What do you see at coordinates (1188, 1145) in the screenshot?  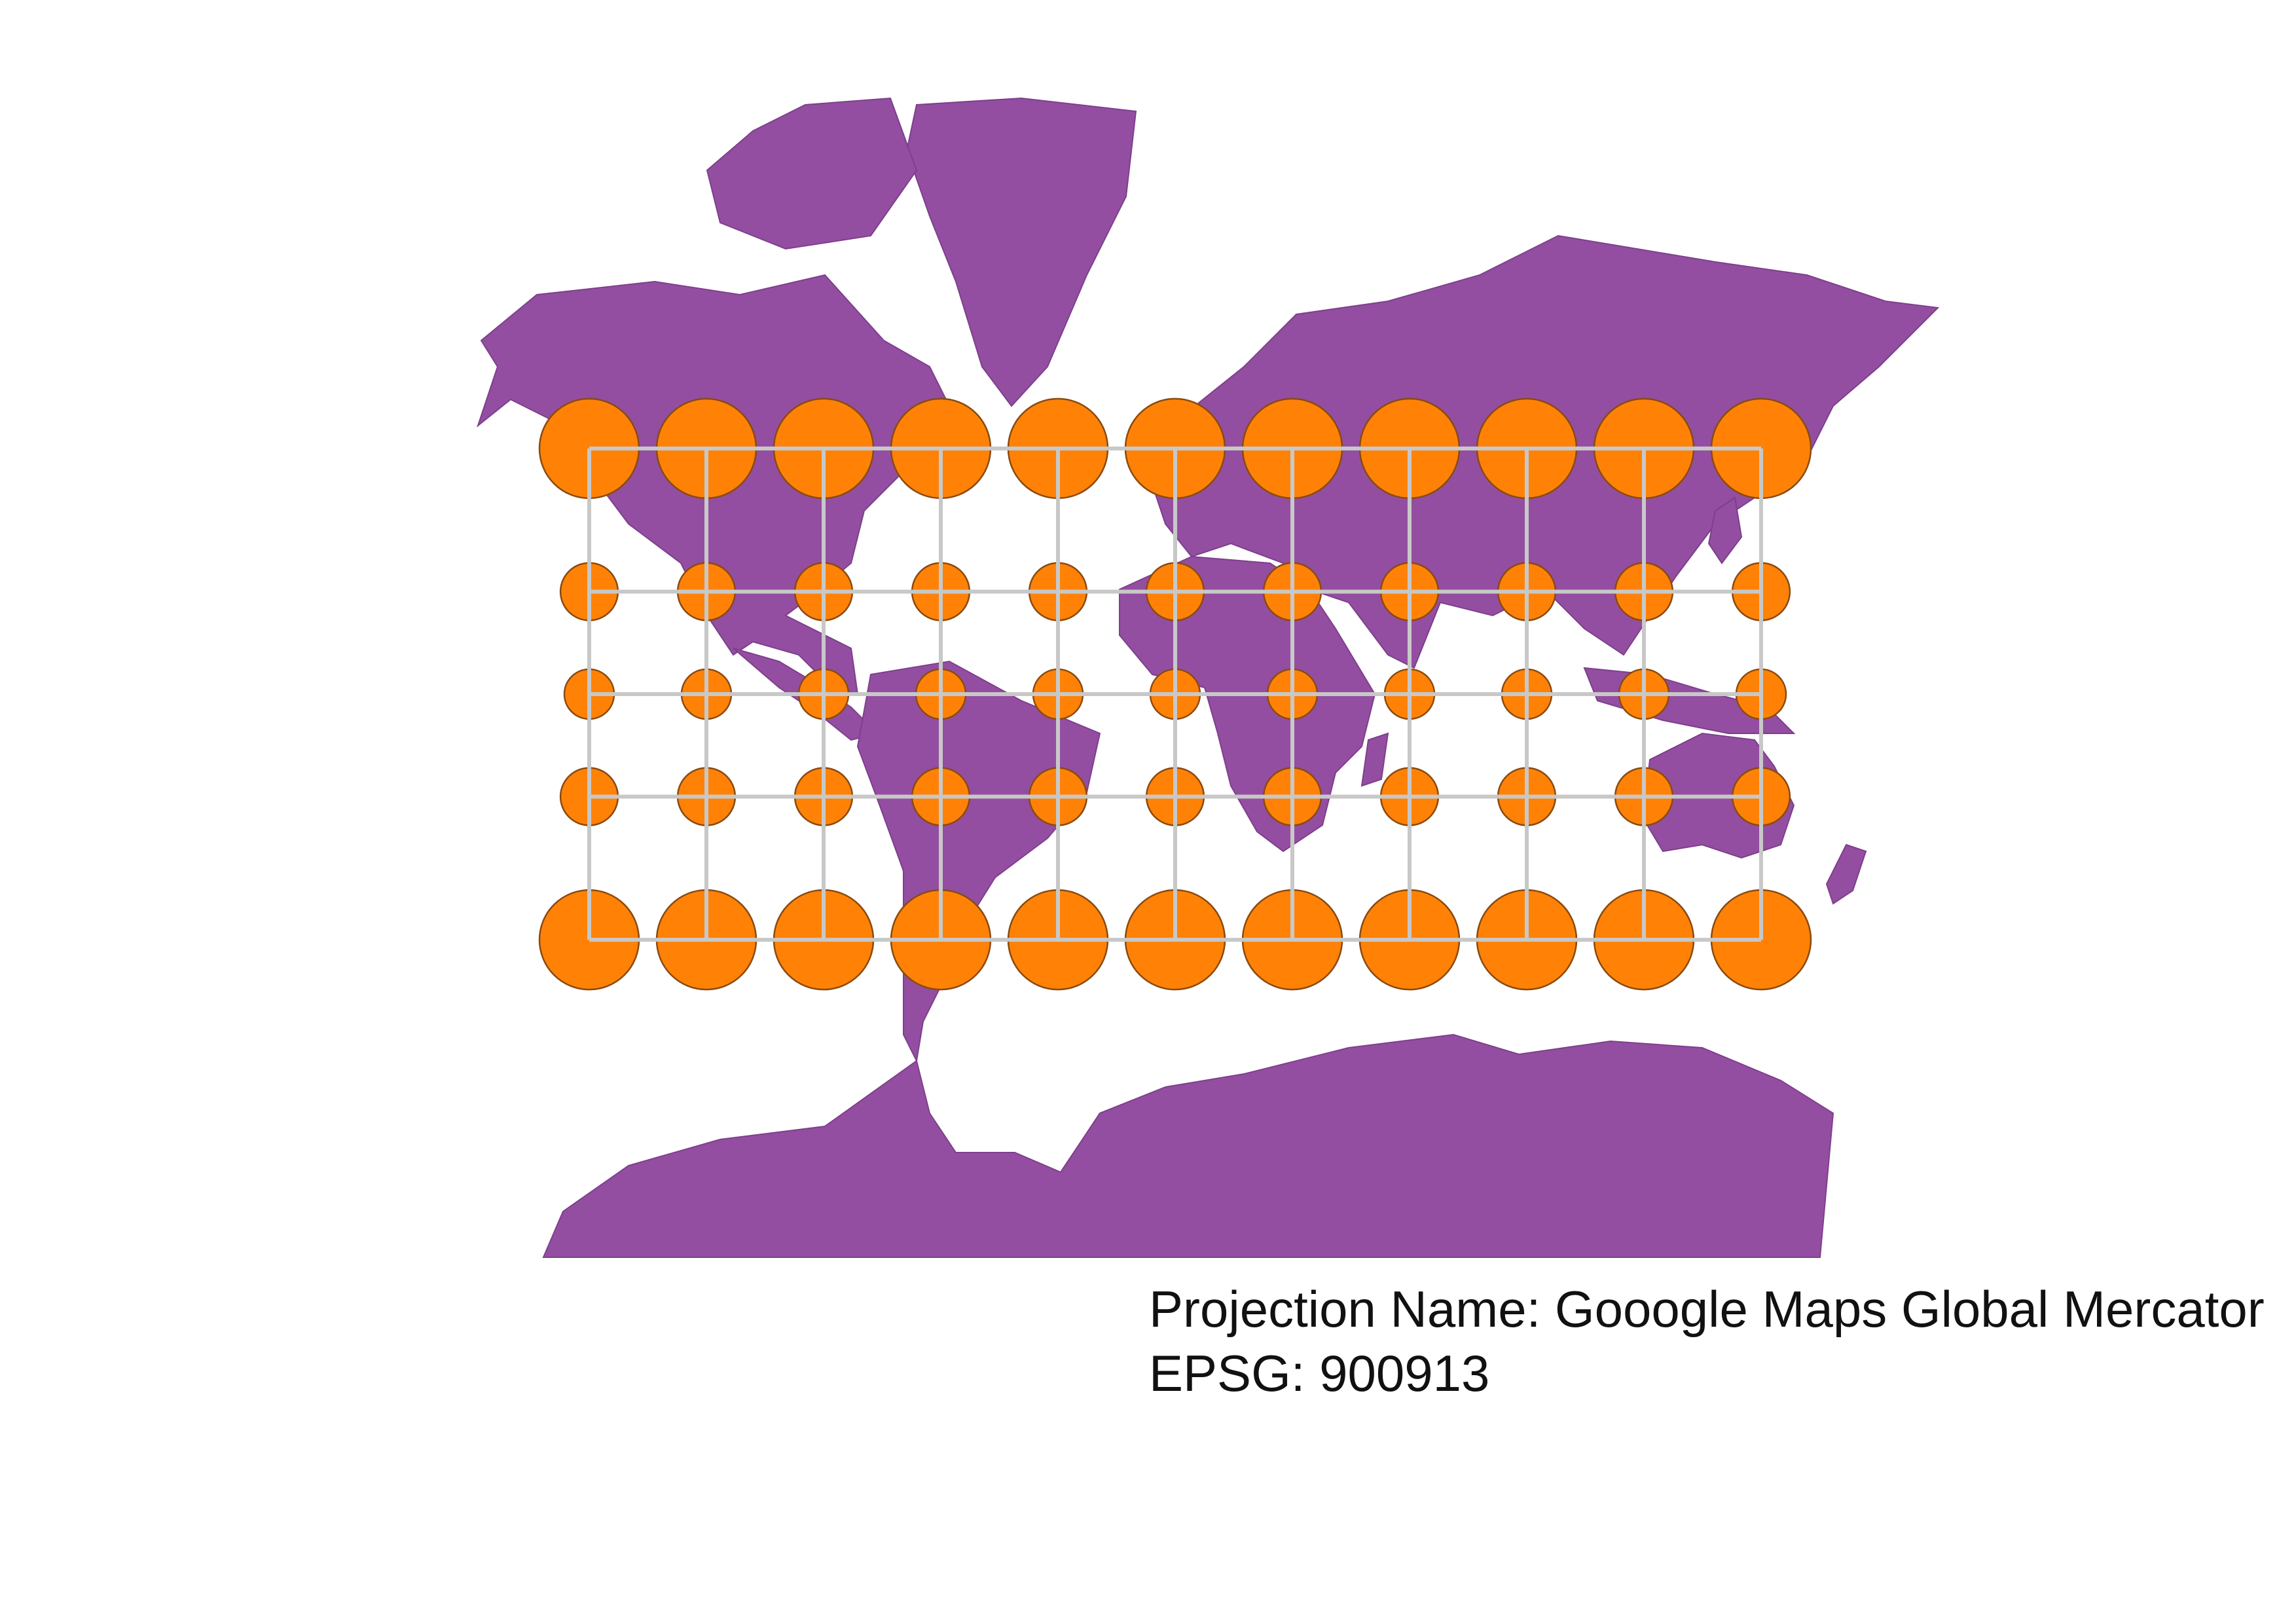 I see `antarctica` at bounding box center [1188, 1145].